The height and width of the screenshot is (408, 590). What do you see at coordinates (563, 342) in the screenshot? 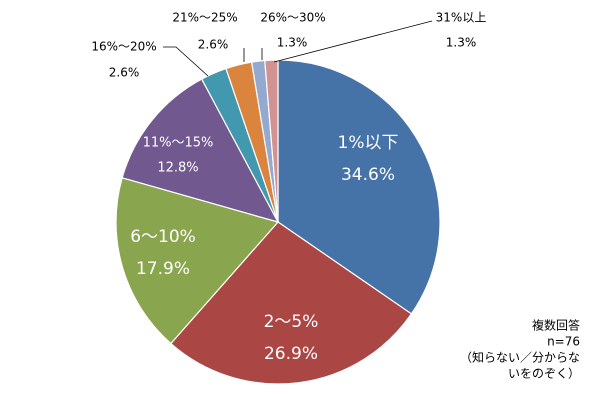
I see `note: n=76` at bounding box center [563, 342].